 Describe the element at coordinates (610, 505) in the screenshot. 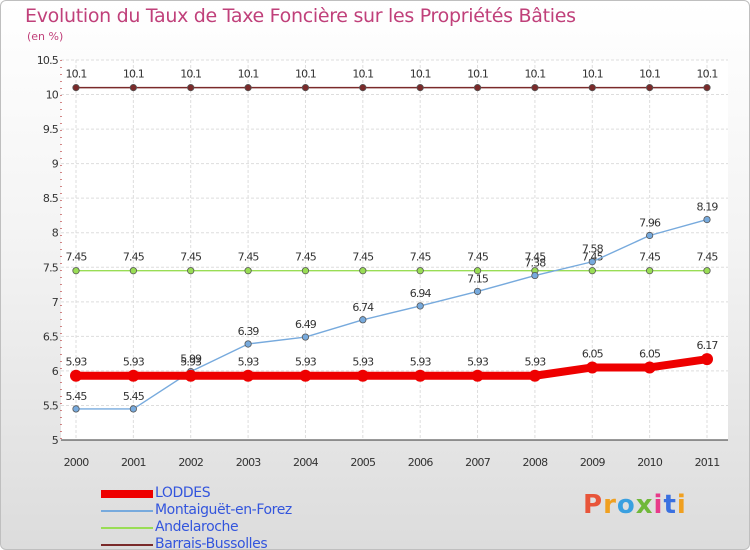

I see `logo-letter: r` at that location.